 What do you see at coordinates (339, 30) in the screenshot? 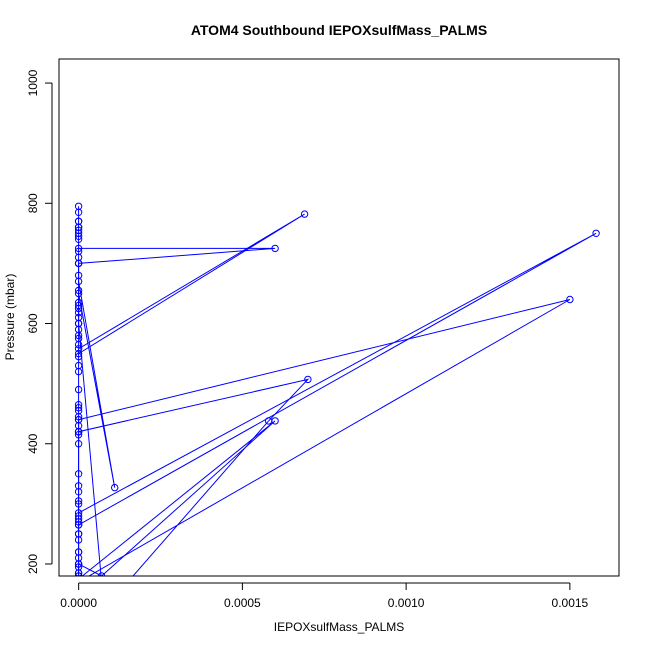
I see `chart-title: ATOM4 Southbound IEPOXsulfMass_PALMS` at bounding box center [339, 30].